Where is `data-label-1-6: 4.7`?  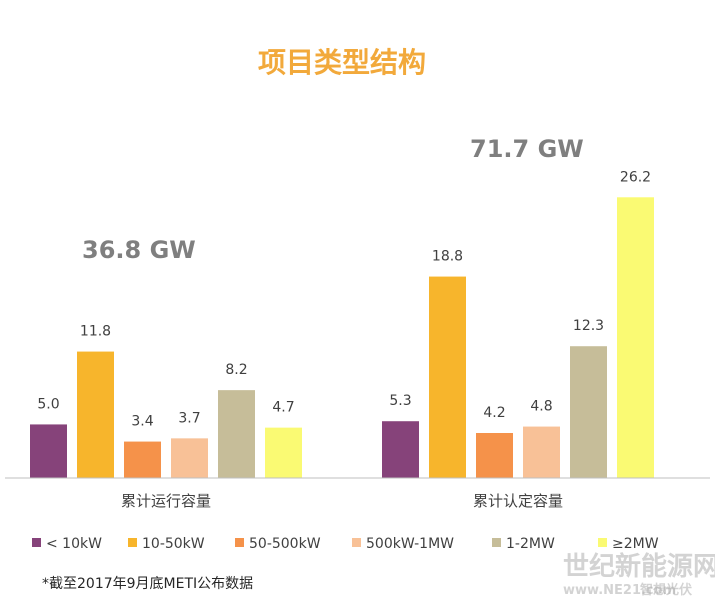
data-label-1-6: 4.7 is located at coordinates (283, 408).